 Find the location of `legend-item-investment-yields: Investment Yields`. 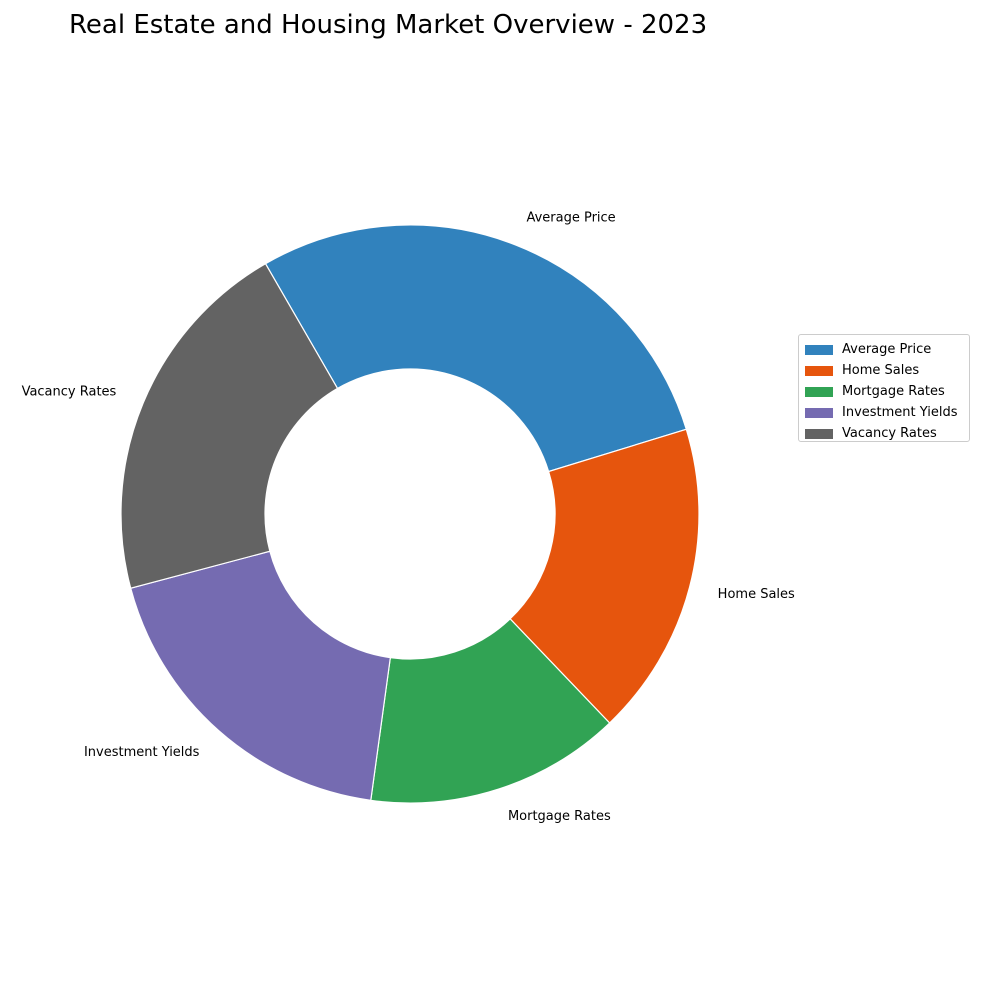

legend-item-investment-yields: Investment Yields is located at coordinates (887, 412).